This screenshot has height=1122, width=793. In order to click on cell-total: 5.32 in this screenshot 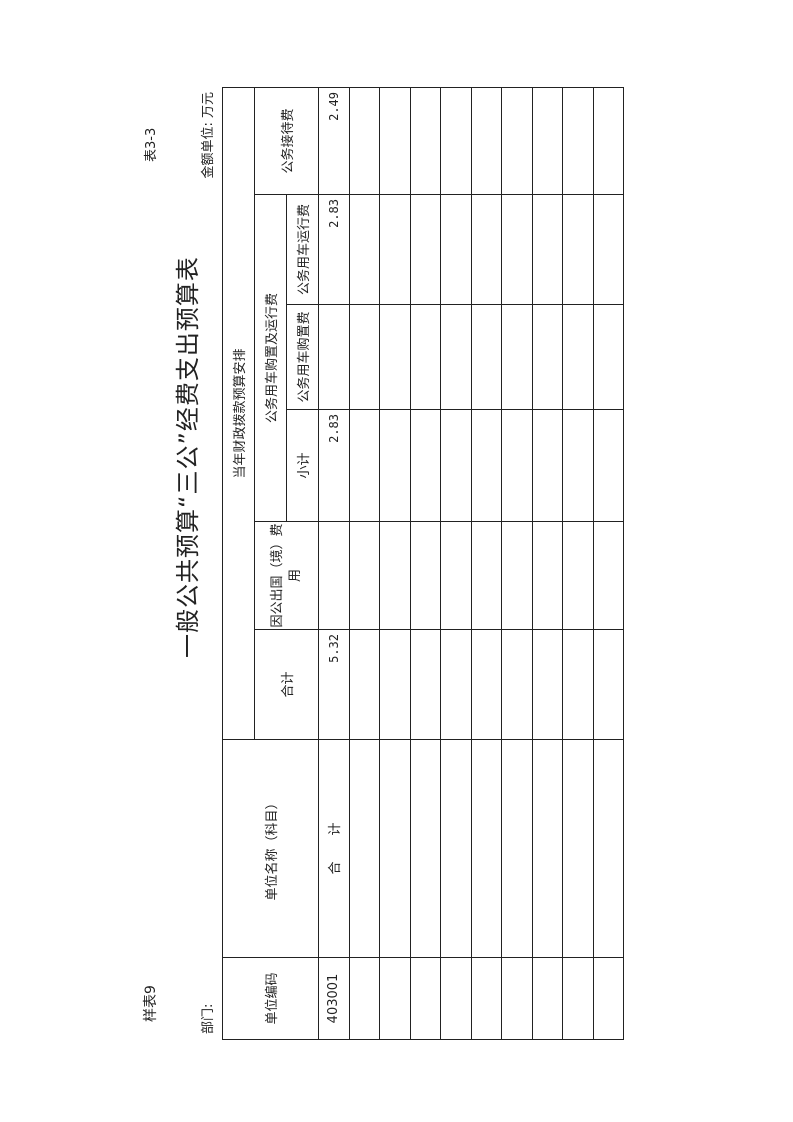, I will do `click(333, 684)`.